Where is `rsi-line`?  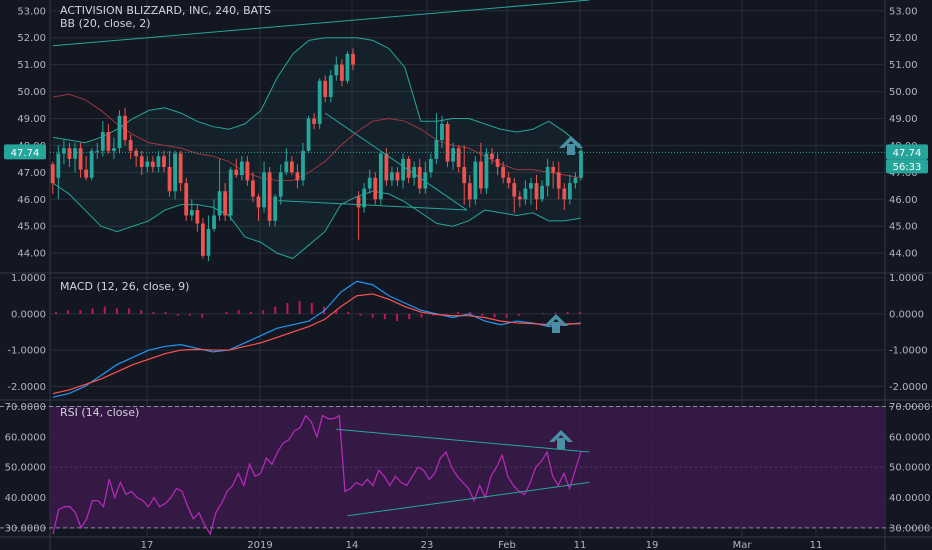 rsi-line is located at coordinates (317, 475).